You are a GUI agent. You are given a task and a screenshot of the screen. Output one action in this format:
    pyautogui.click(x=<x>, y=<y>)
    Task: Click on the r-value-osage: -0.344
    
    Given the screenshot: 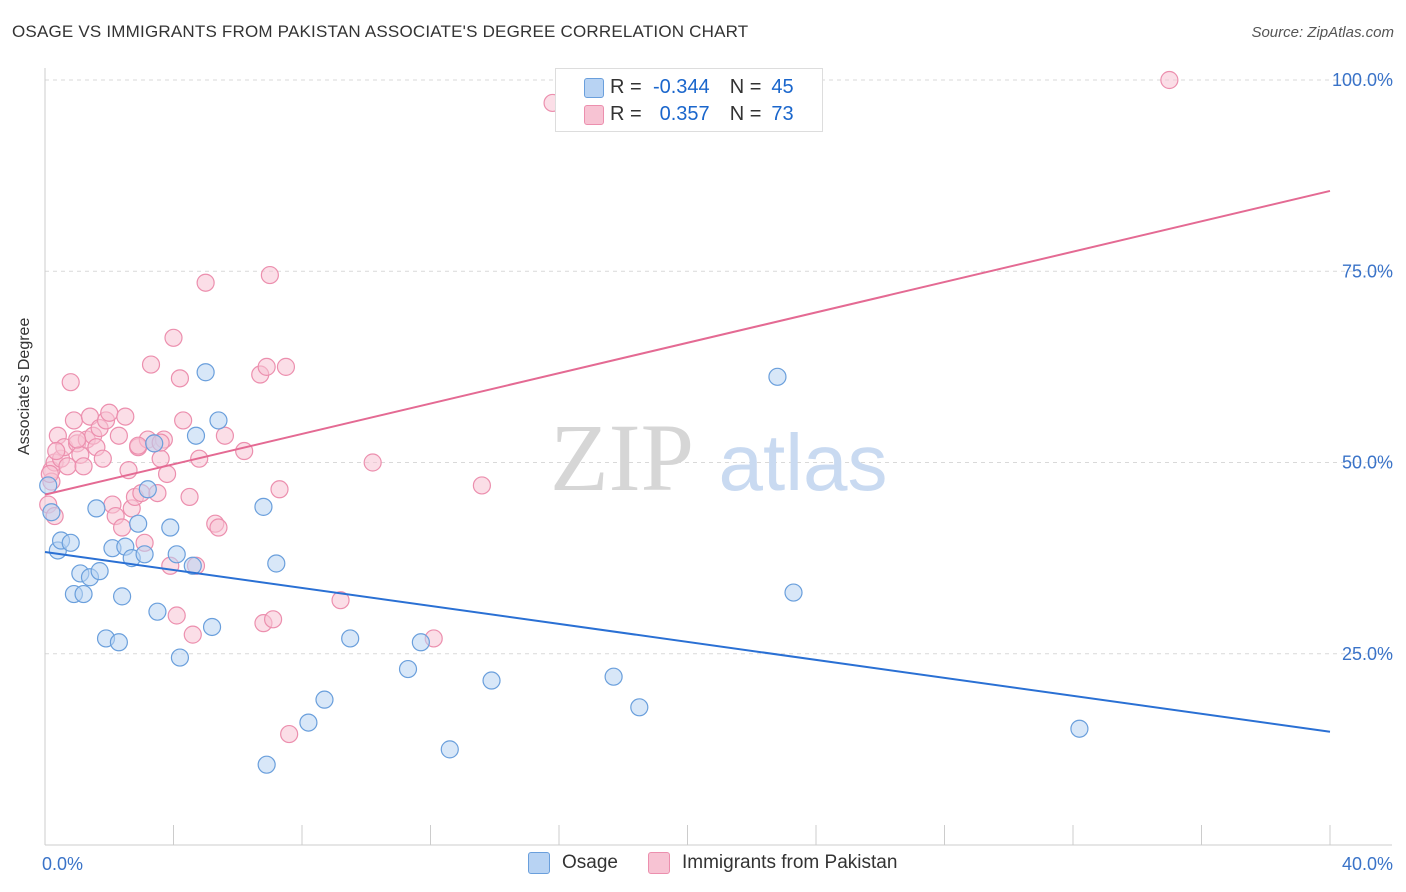 What is the action you would take?
    pyautogui.click(x=681, y=86)
    